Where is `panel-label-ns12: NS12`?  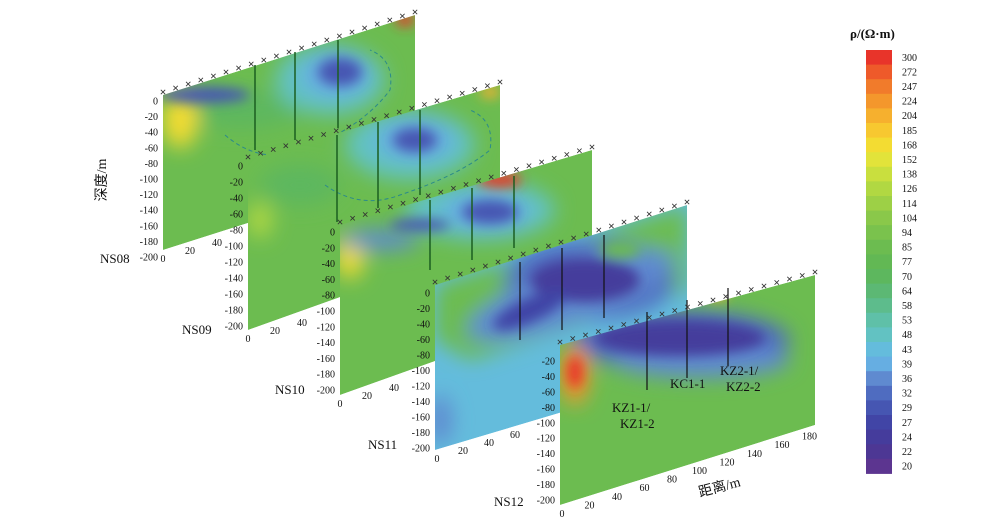 panel-label-ns12: NS12 is located at coordinates (509, 501).